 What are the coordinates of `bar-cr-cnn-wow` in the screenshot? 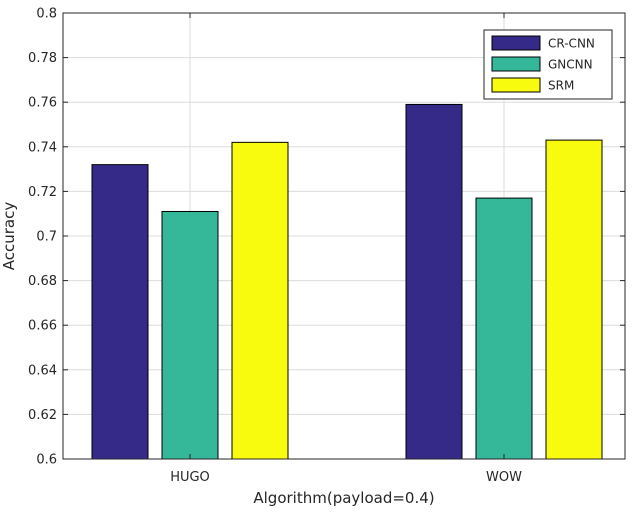 It's located at (434, 281).